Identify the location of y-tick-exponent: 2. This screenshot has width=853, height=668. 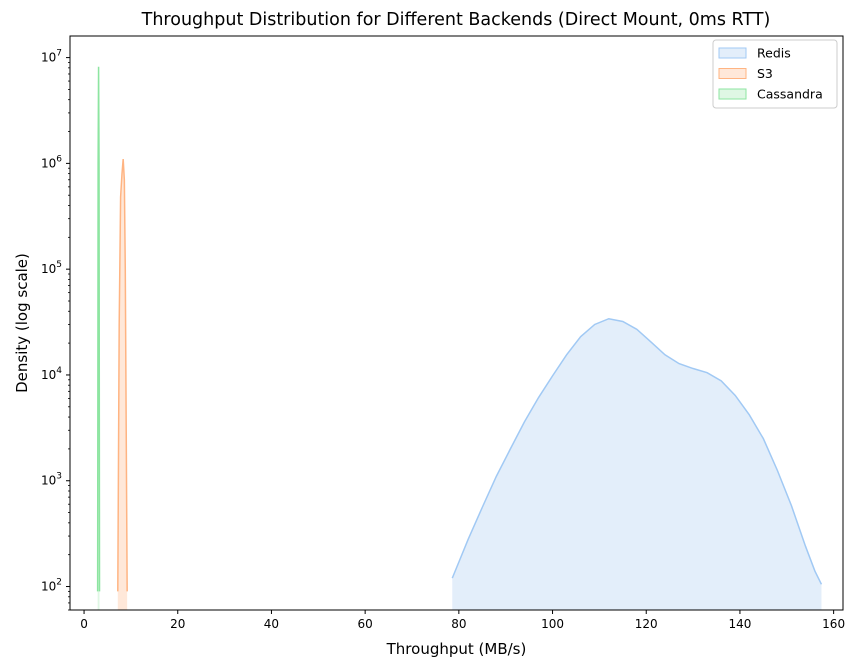
(59, 583).